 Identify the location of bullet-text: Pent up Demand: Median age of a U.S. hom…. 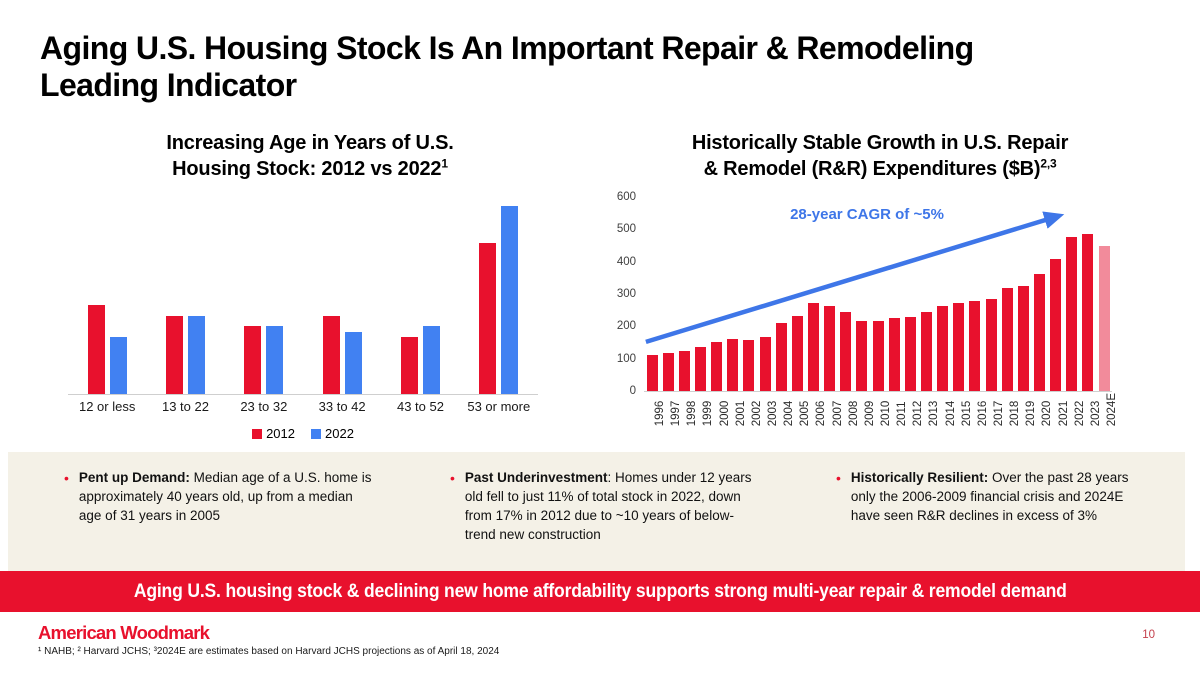
(225, 496).